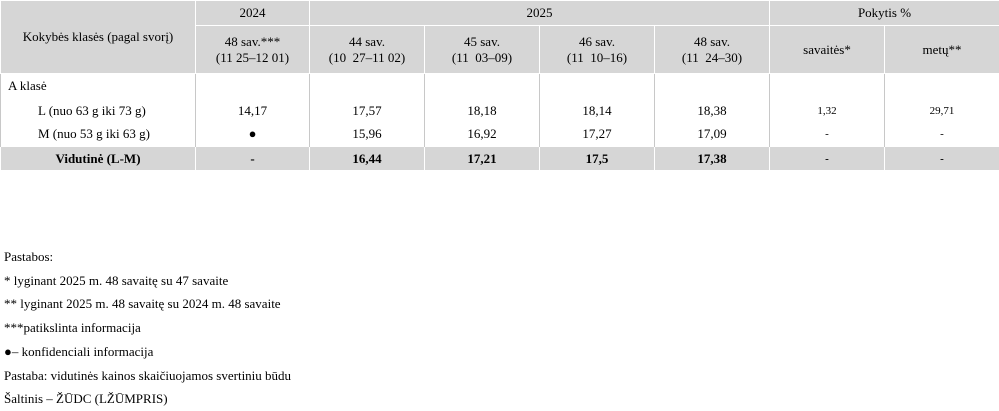  What do you see at coordinates (253, 13) in the screenshot?
I see `header-cell: 2024` at bounding box center [253, 13].